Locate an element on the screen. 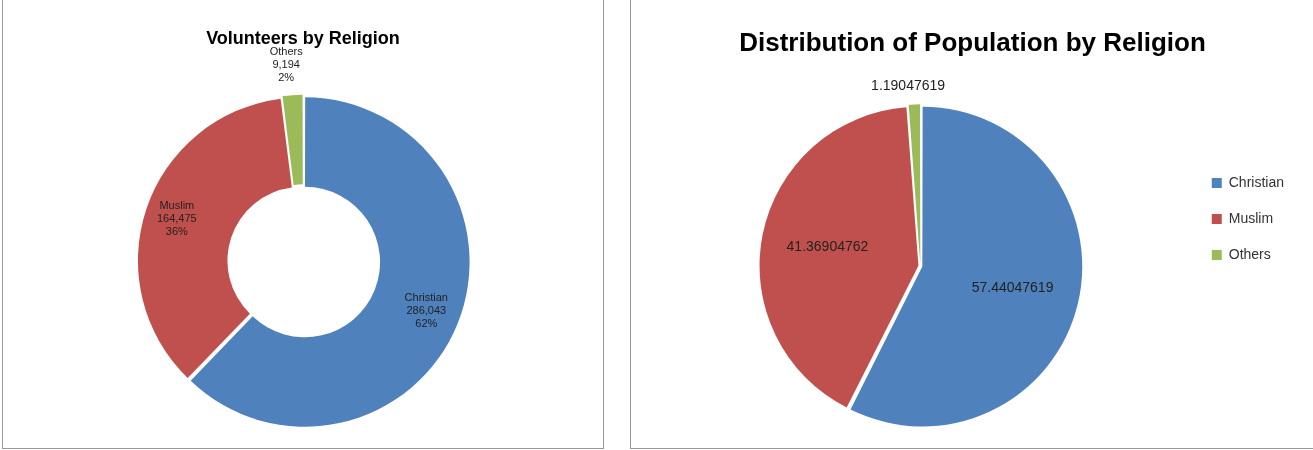  legend-label: Christian is located at coordinates (1256, 181).